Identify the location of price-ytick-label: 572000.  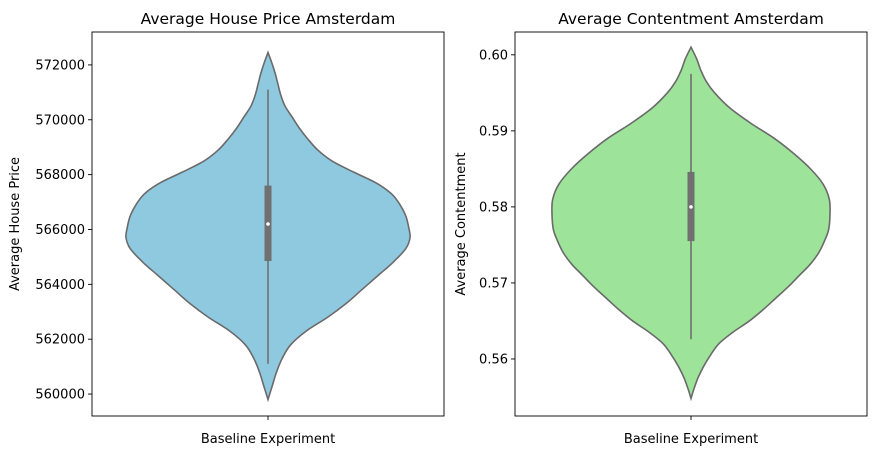
(60, 65).